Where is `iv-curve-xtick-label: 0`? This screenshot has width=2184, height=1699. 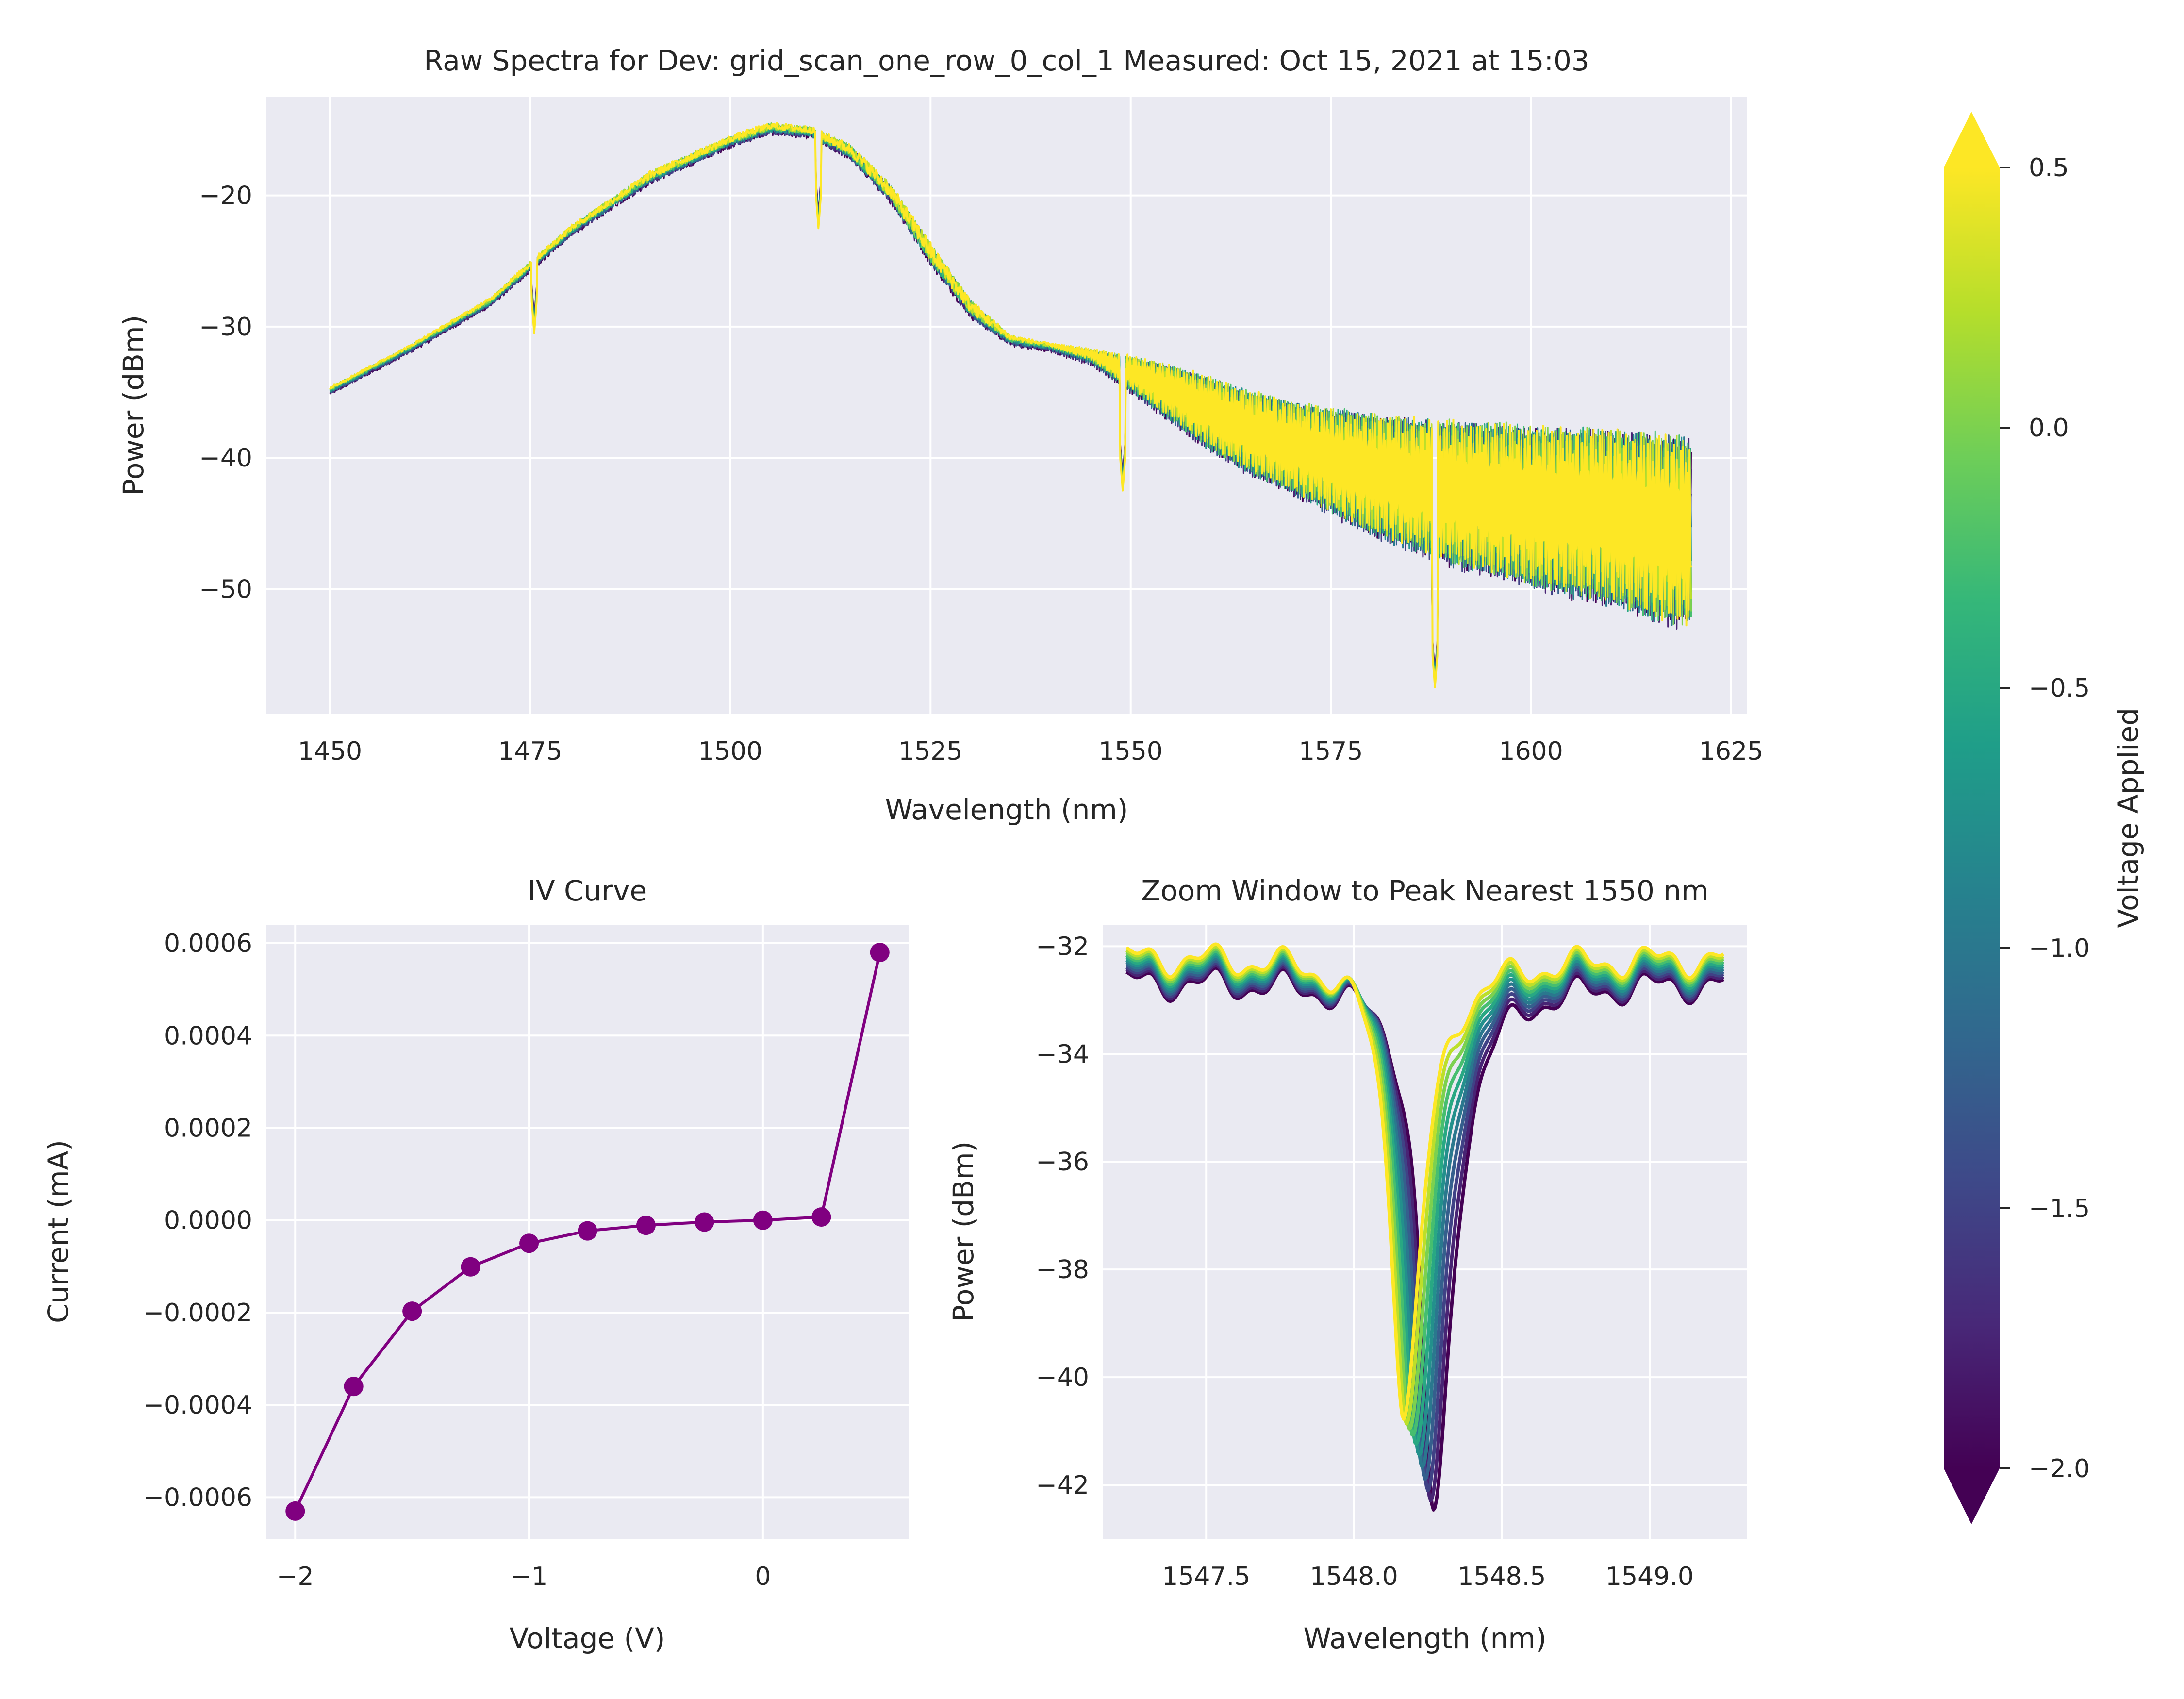 iv-curve-xtick-label: 0 is located at coordinates (763, 1576).